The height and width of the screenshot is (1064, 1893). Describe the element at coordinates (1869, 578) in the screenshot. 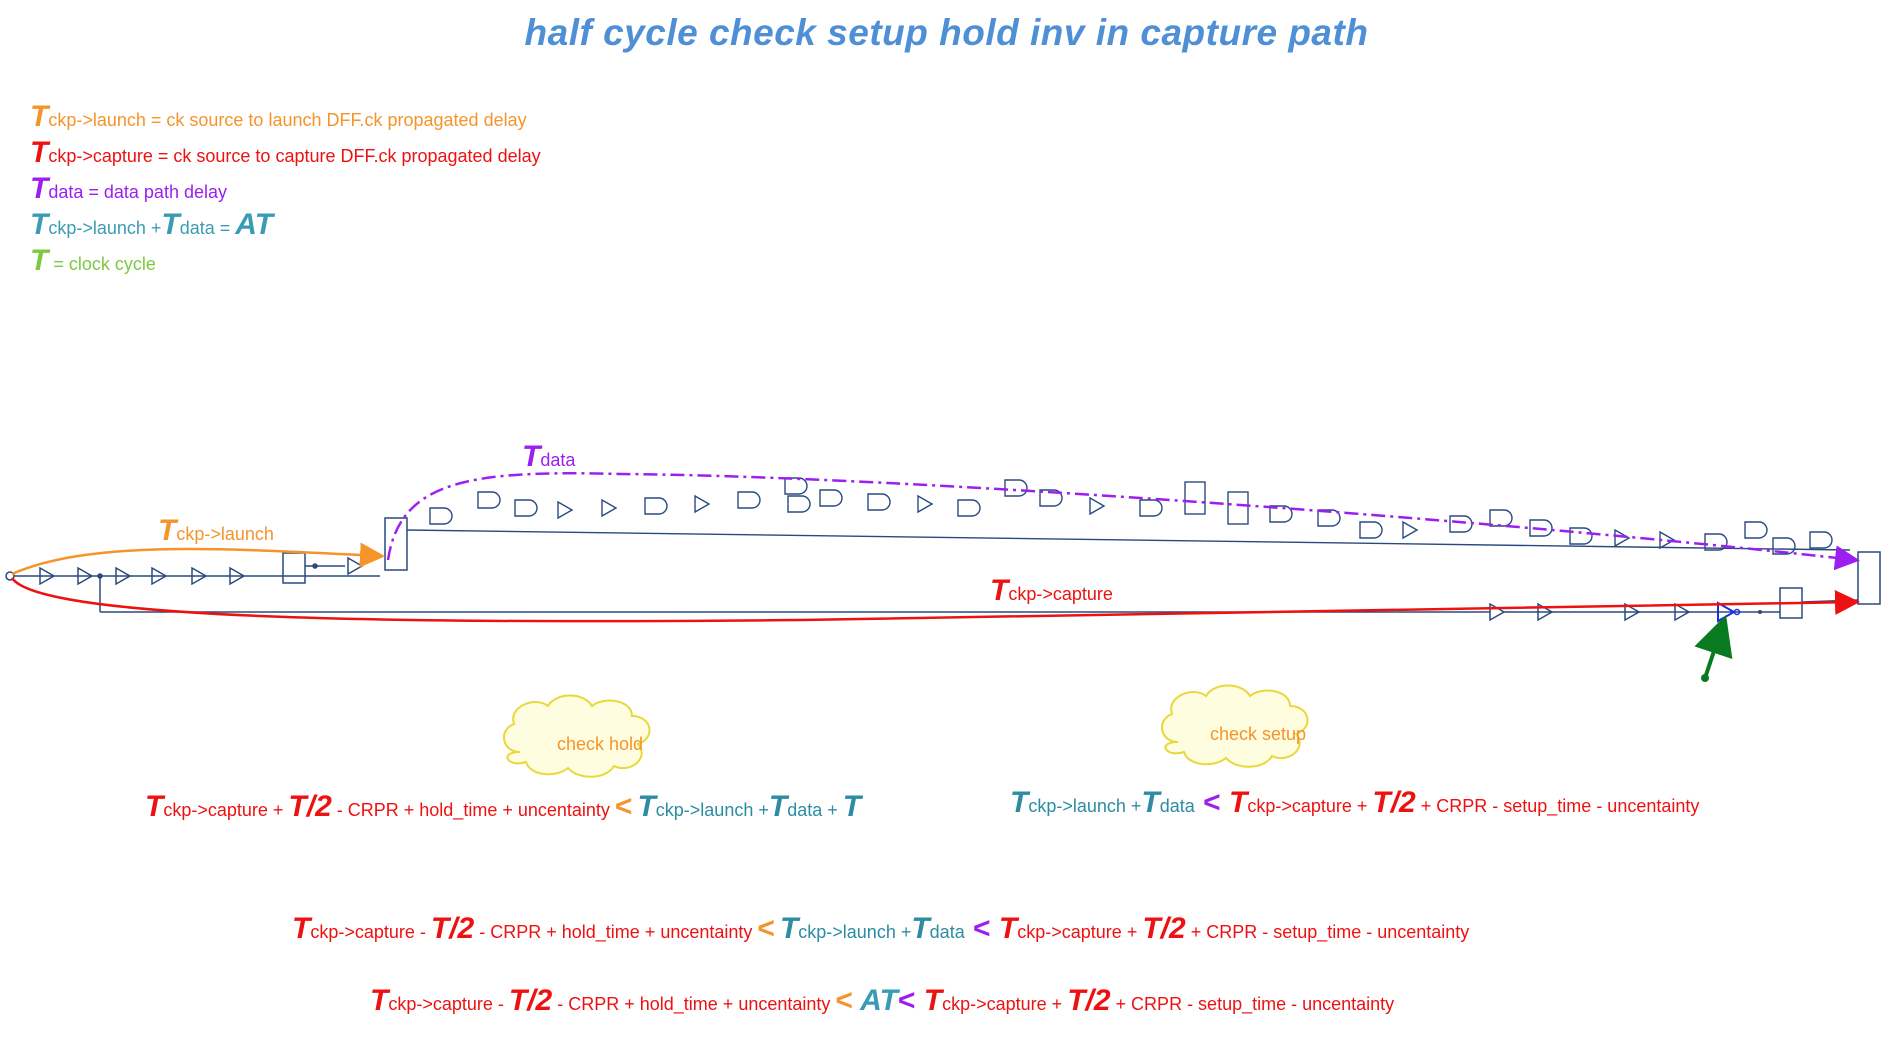

I see `capture-flop` at that location.